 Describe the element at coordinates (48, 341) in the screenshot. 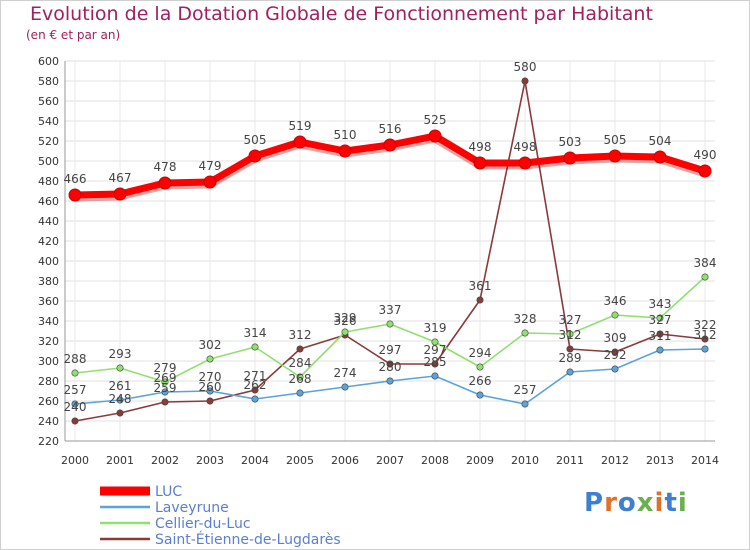

I see `y-tick-label: 320` at that location.